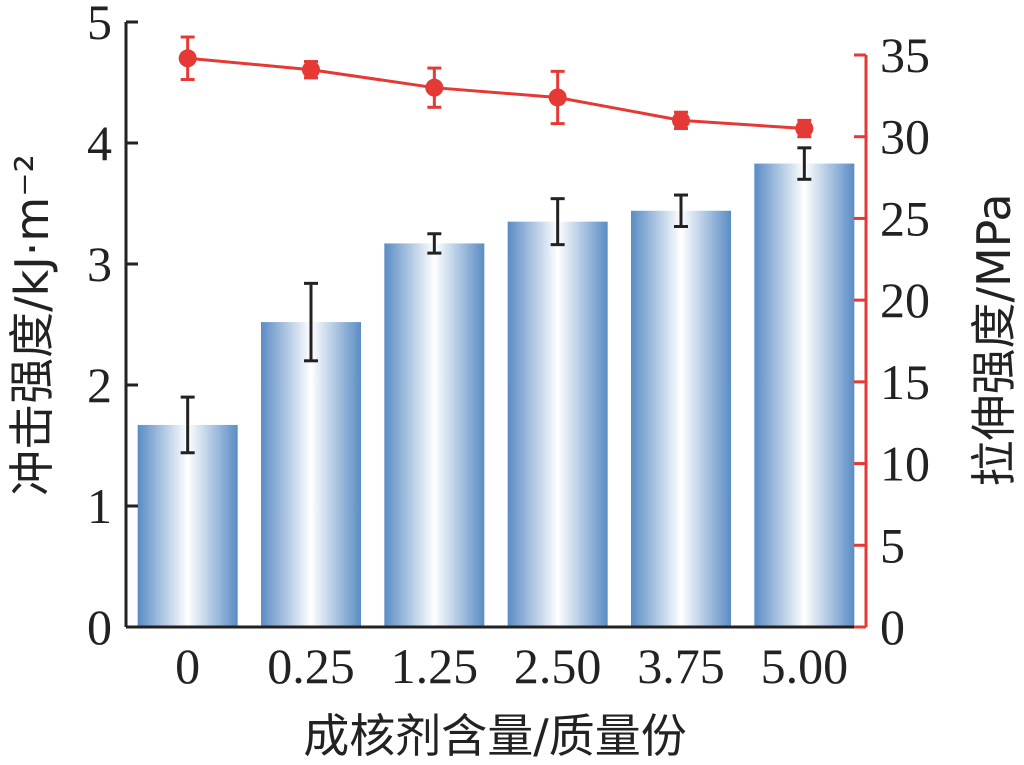  What do you see at coordinates (681, 666) in the screenshot?
I see `x-tick-label: 3.75` at bounding box center [681, 666].